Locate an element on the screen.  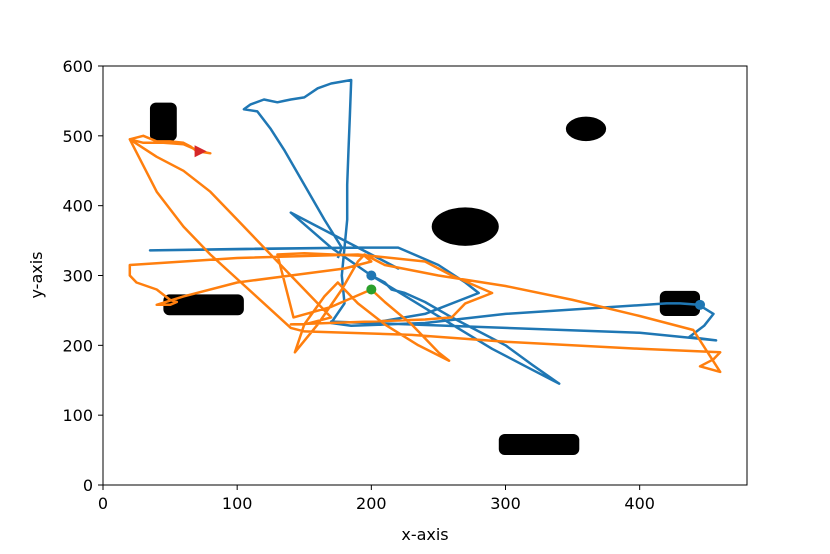
y-tick-label-3: 300 is located at coordinates (77, 276).